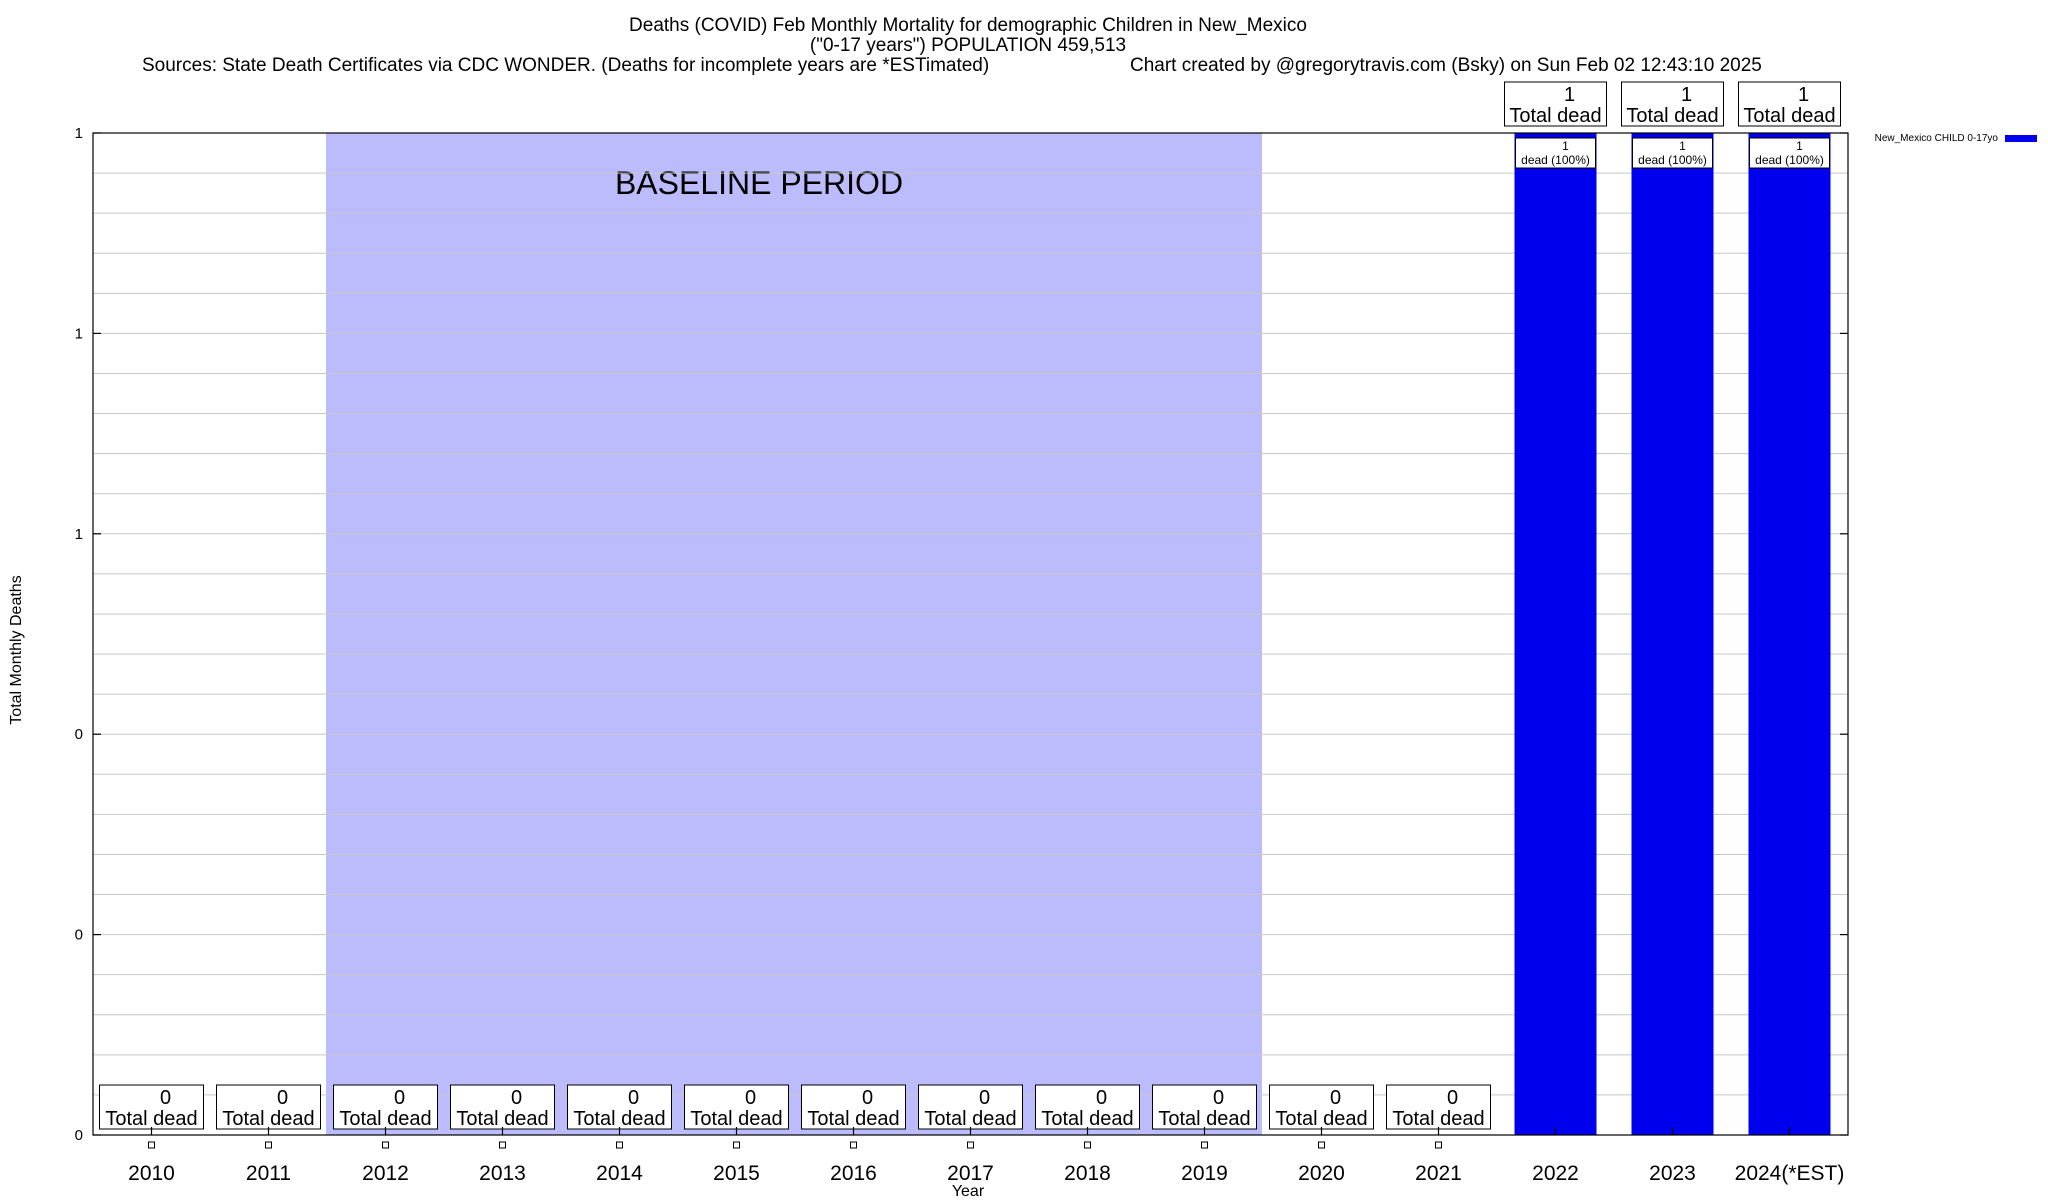 The width and height of the screenshot is (2048, 1200). What do you see at coordinates (1438, 1173) in the screenshot?
I see `x-tick-label: 2021` at bounding box center [1438, 1173].